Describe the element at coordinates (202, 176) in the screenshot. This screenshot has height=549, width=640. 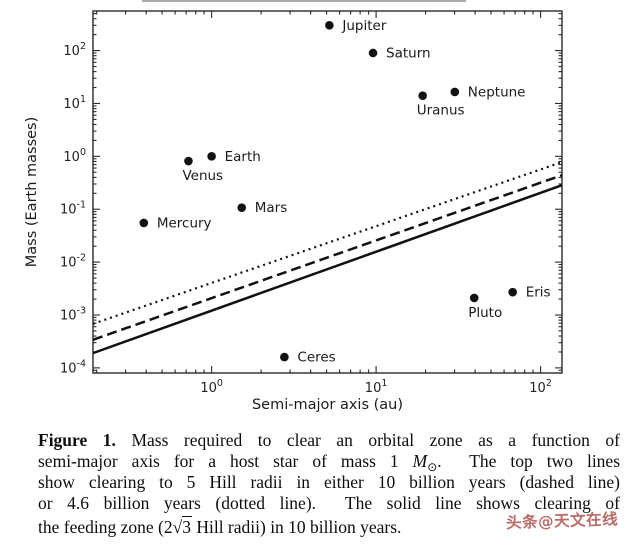
I see `svg-text: Venus` at that location.